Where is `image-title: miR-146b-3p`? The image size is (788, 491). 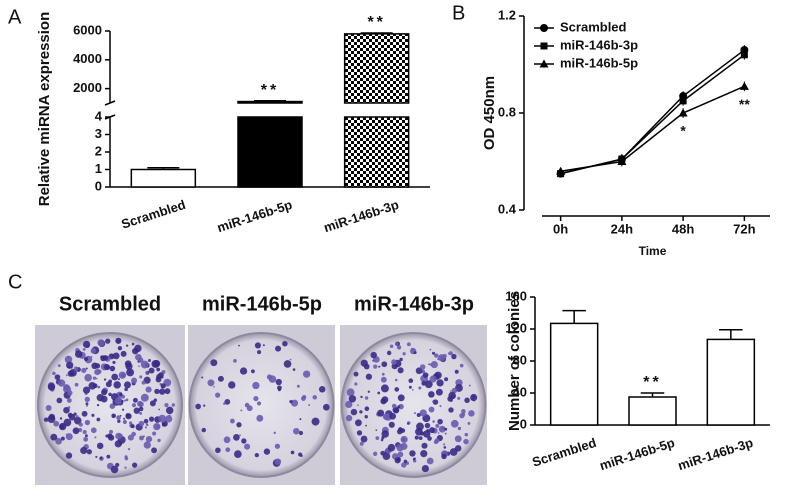 image-title: miR-146b-3p is located at coordinates (414, 304).